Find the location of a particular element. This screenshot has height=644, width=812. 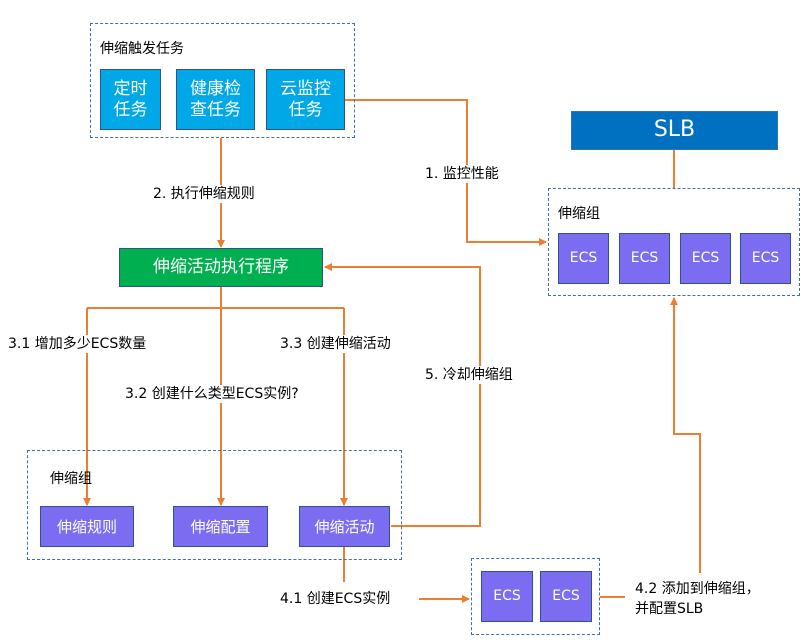

item-label: 伸缩活动 is located at coordinates (344, 526).